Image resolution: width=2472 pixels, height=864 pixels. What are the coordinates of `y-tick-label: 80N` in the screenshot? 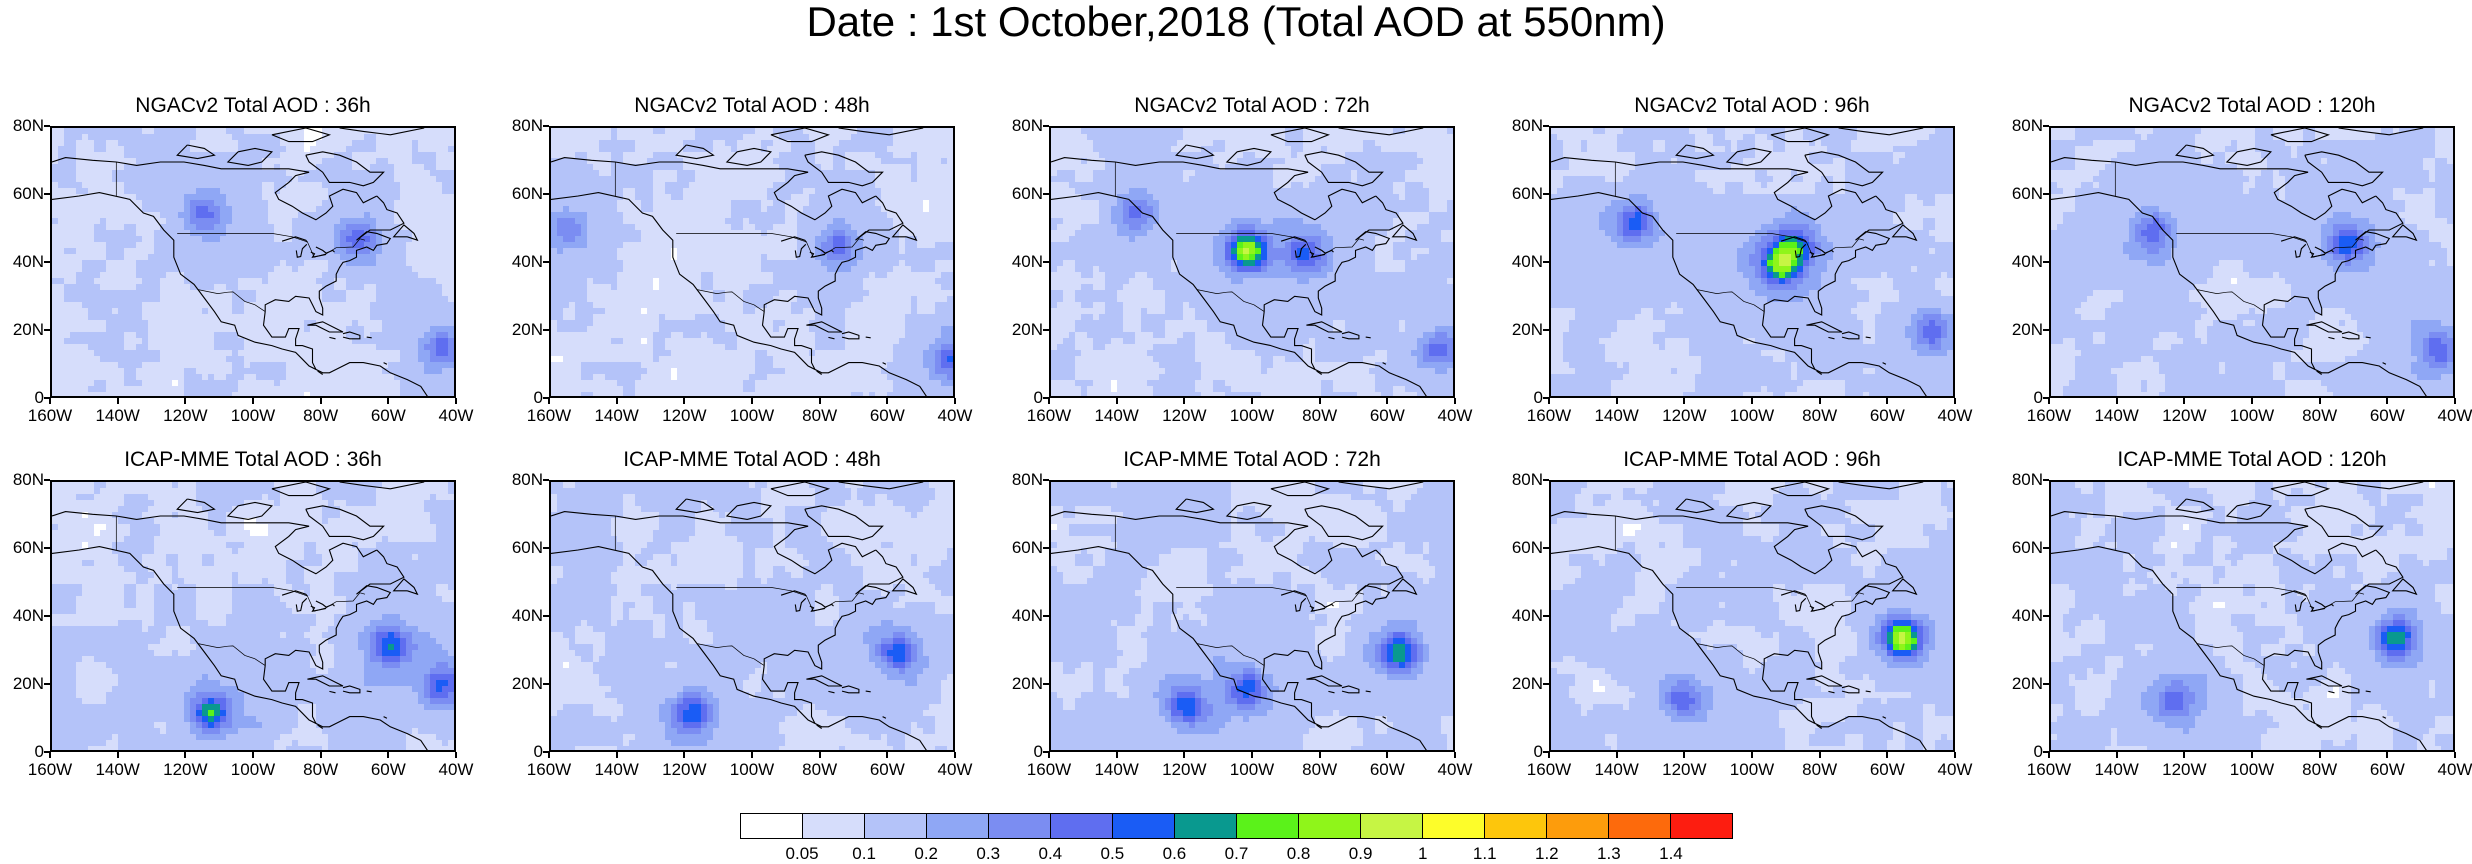 It's located at (22, 126).